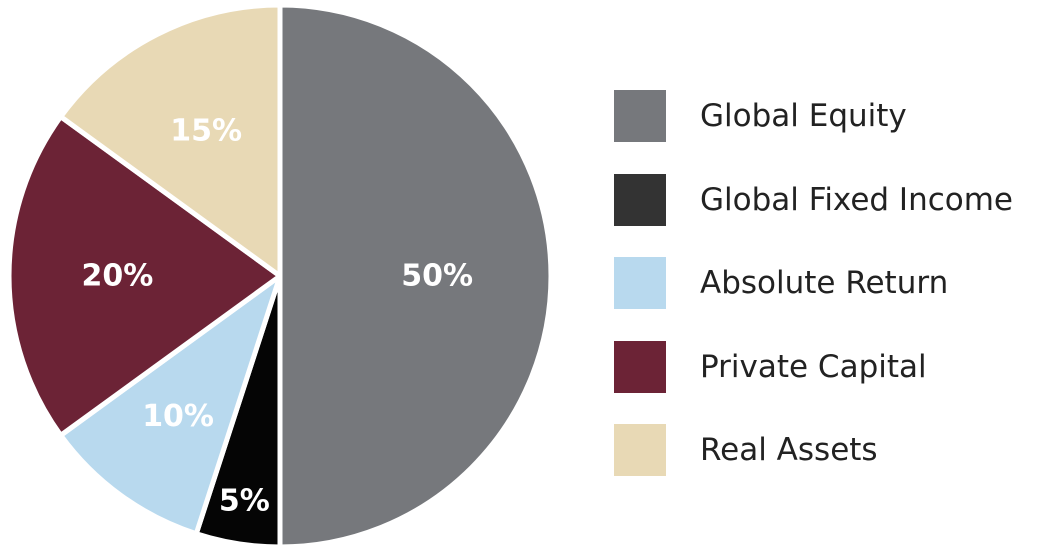 The image size is (1056, 546). What do you see at coordinates (178, 416) in the screenshot?
I see `pie-slice-value-label: 10%` at bounding box center [178, 416].